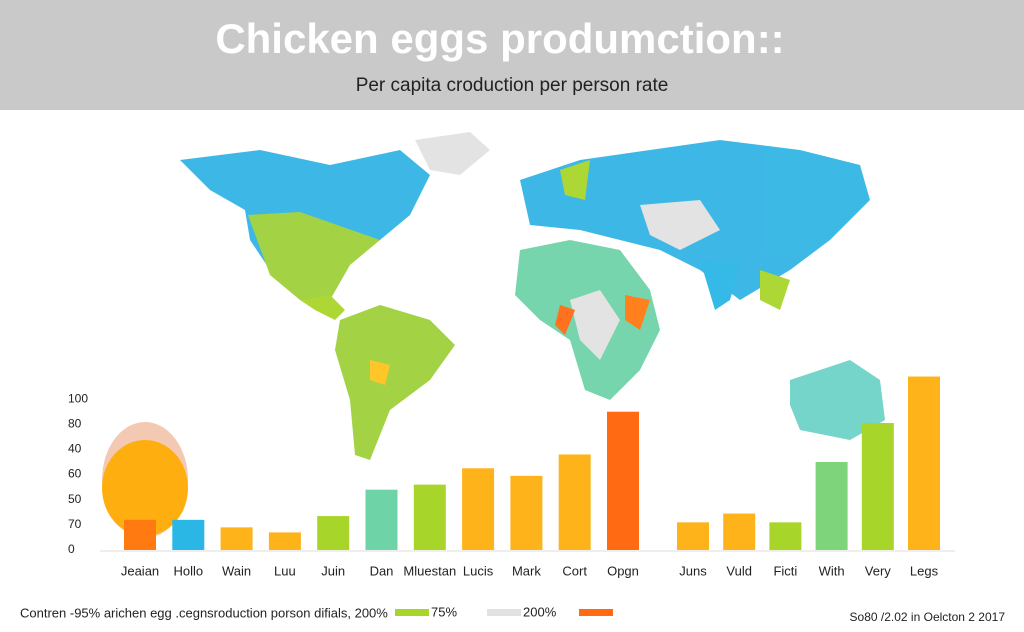 Image resolution: width=1024 pixels, height=632 pixels. Describe the element at coordinates (78, 398) in the screenshot. I see `y-tick-label: 100` at that location.